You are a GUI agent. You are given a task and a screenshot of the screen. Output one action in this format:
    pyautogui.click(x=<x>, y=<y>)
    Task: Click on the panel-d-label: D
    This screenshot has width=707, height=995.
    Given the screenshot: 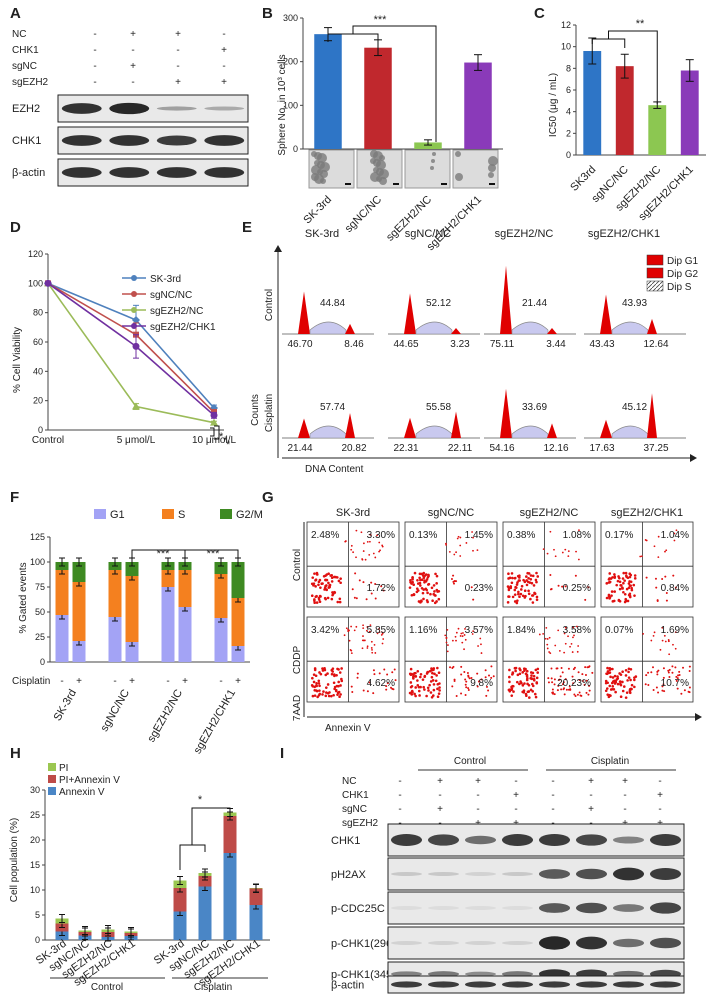 What is the action you would take?
    pyautogui.click(x=15, y=227)
    